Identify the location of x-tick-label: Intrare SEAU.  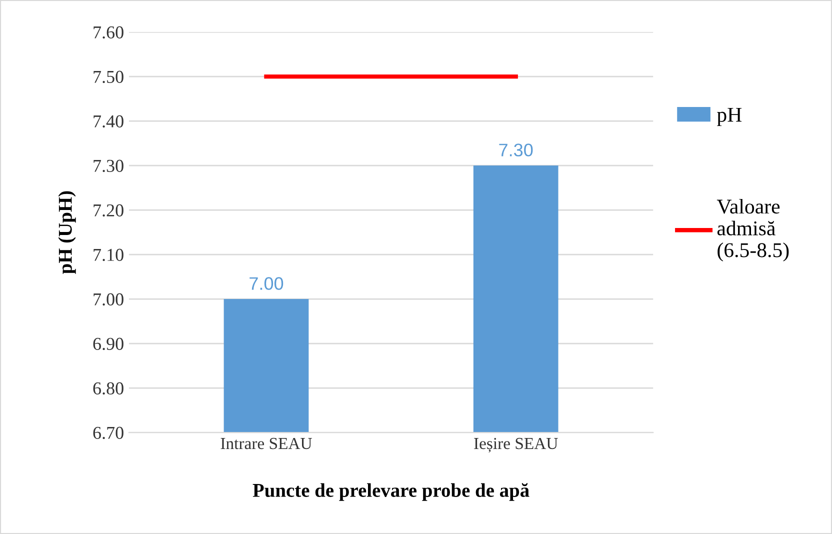
(266, 444).